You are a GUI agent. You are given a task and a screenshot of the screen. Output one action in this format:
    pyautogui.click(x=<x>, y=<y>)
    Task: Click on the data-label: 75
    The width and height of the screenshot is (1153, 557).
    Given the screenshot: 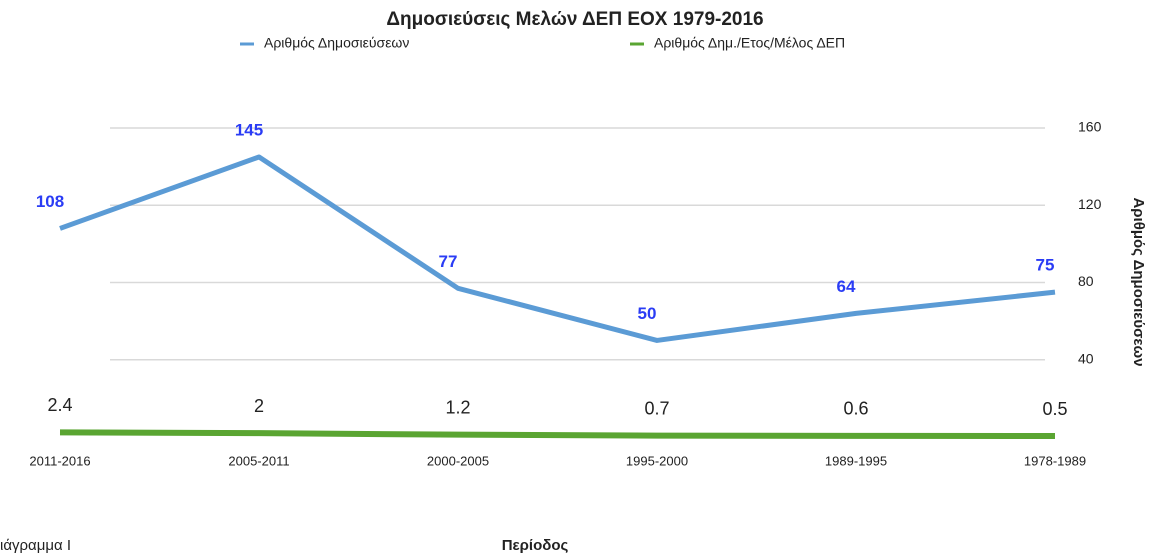 What is the action you would take?
    pyautogui.click(x=1045, y=265)
    